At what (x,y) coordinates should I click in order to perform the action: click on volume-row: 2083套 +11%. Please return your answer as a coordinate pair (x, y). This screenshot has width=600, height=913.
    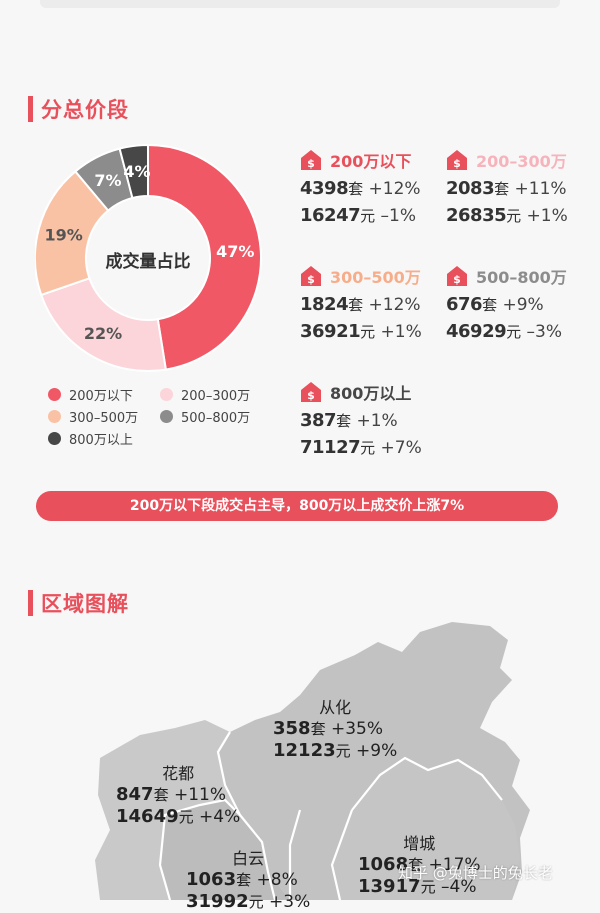
    Looking at the image, I should click on (518, 188).